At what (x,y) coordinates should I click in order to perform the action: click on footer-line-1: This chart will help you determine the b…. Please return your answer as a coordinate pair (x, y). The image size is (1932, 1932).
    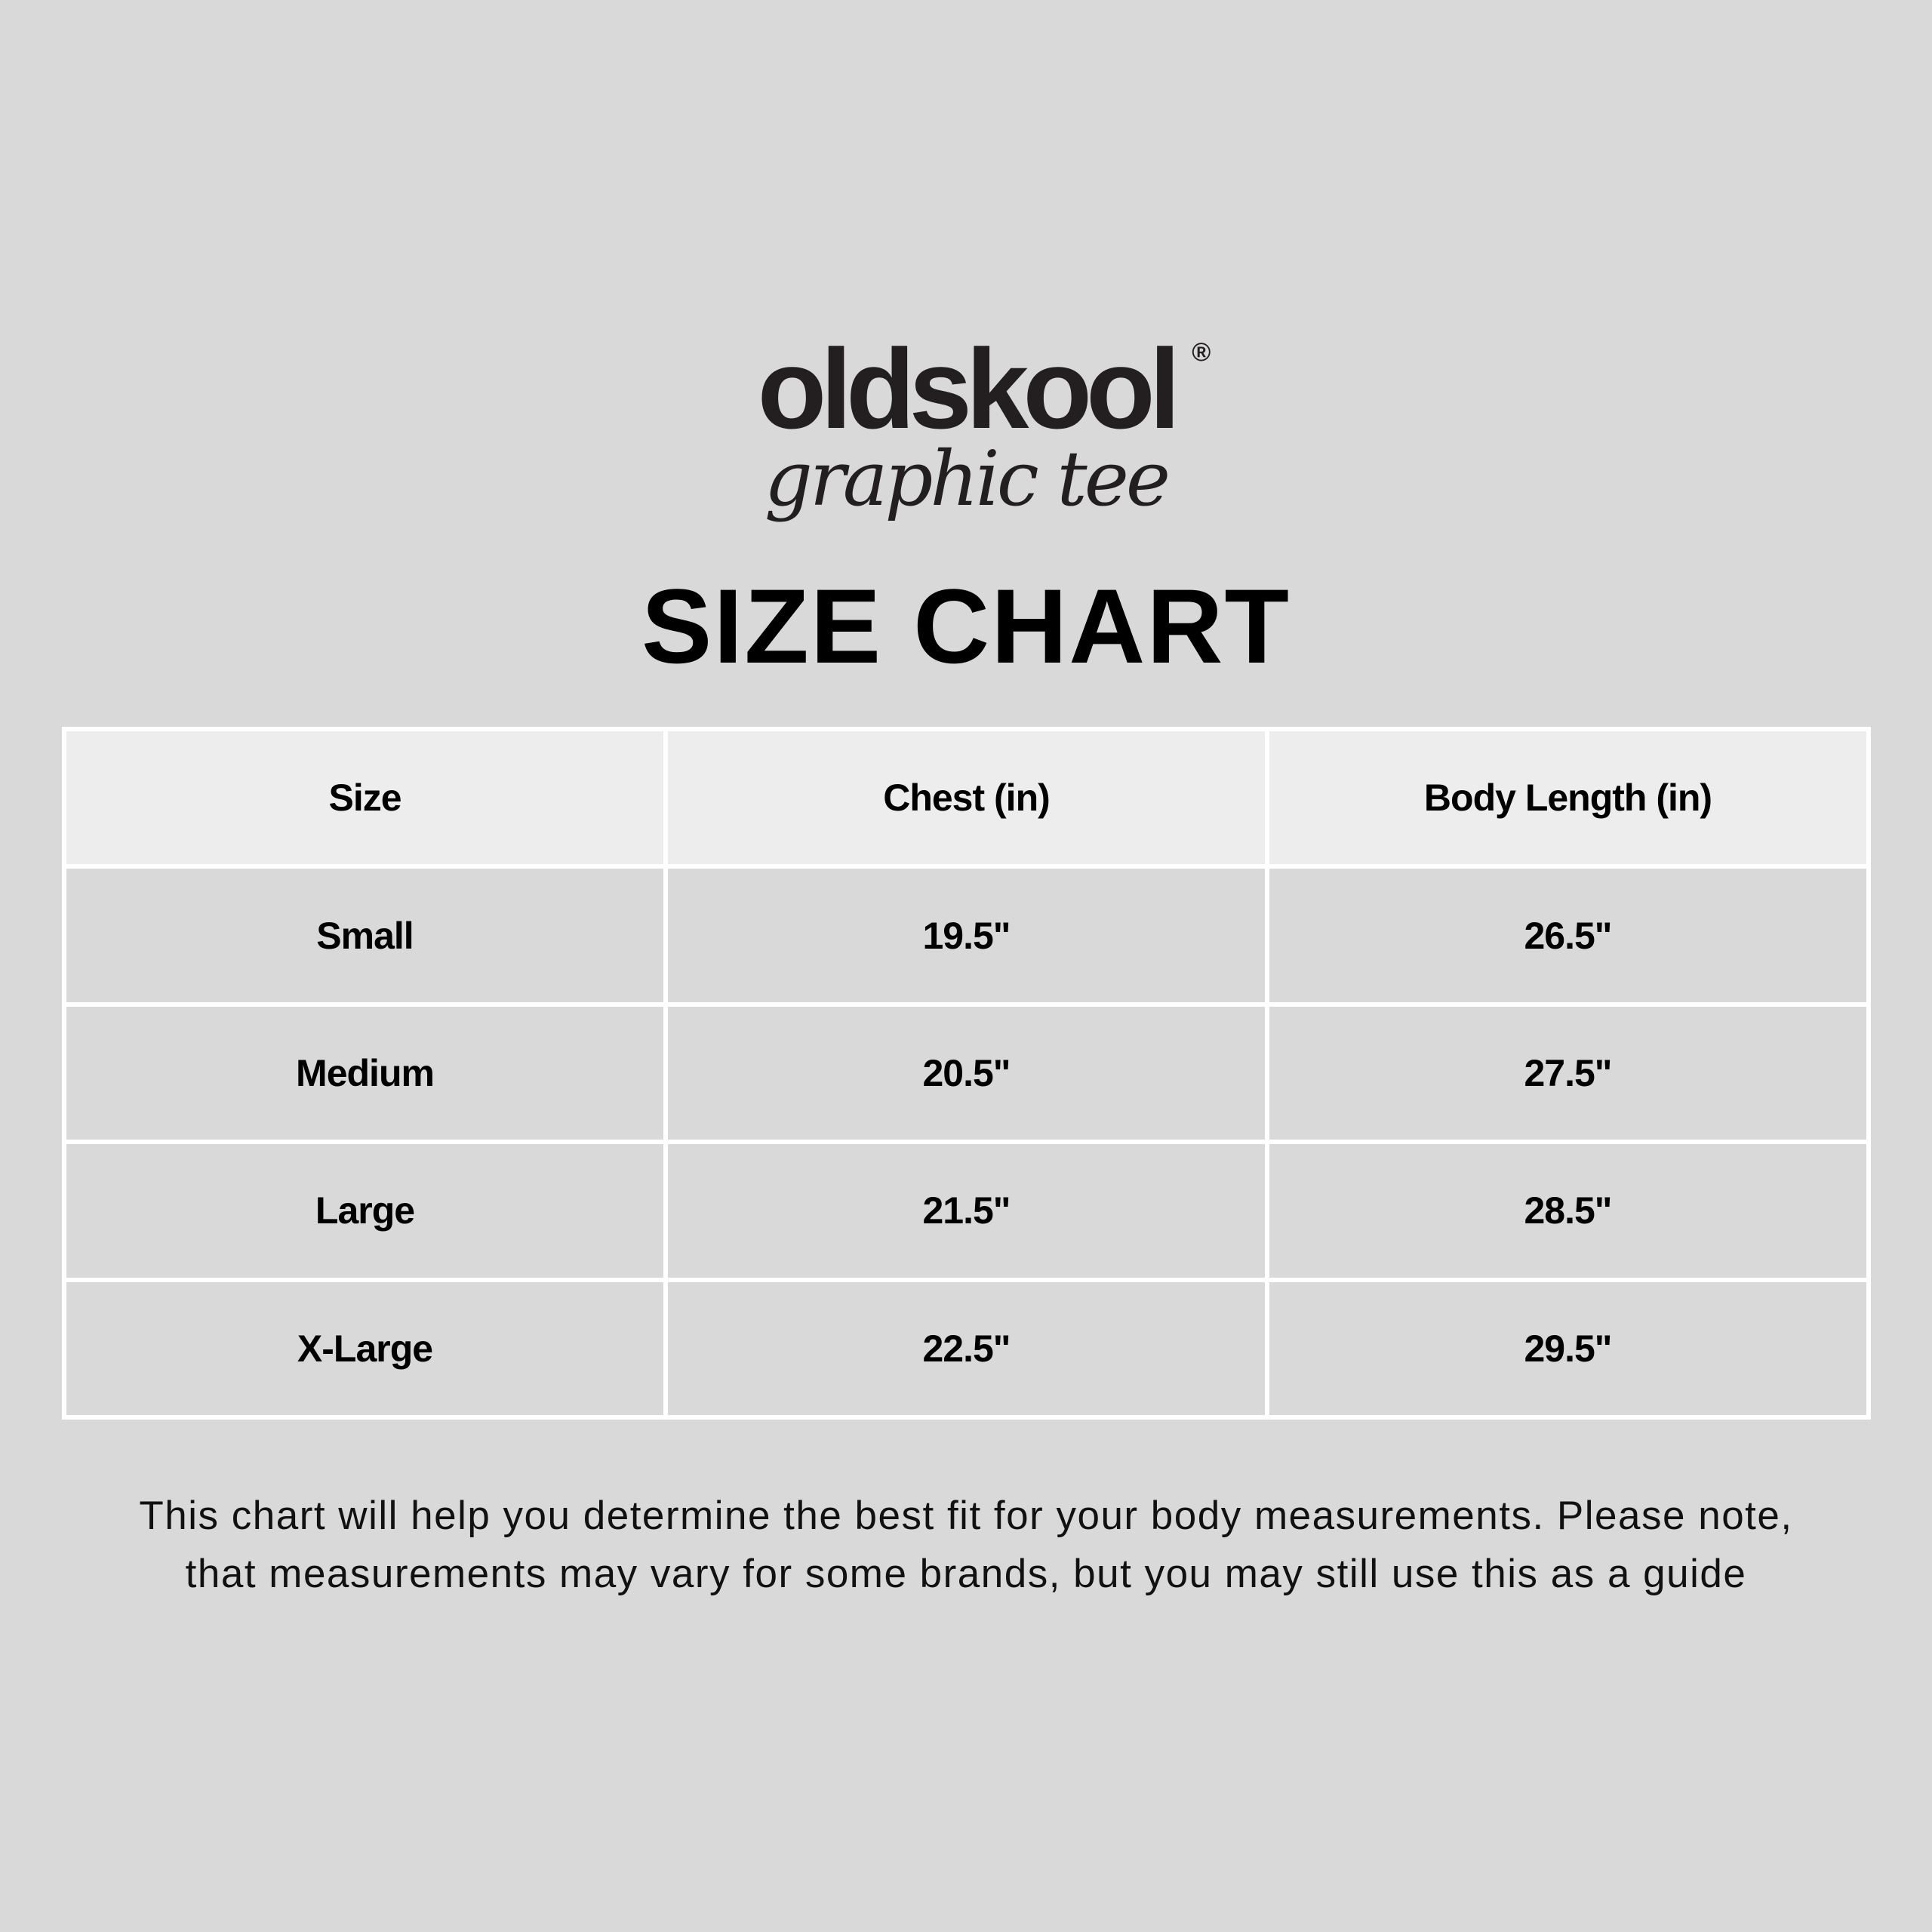
    Looking at the image, I should click on (966, 1516).